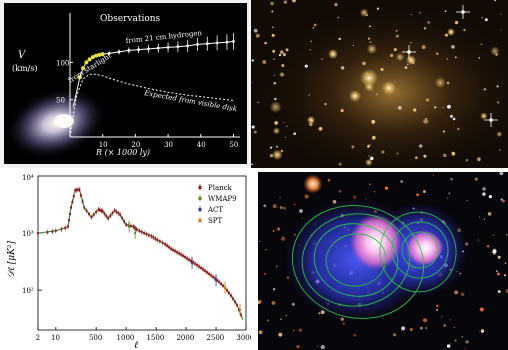 The width and height of the screenshot is (508, 350). Describe the element at coordinates (201, 145) in the screenshot. I see `x-tick-label: 40` at that location.